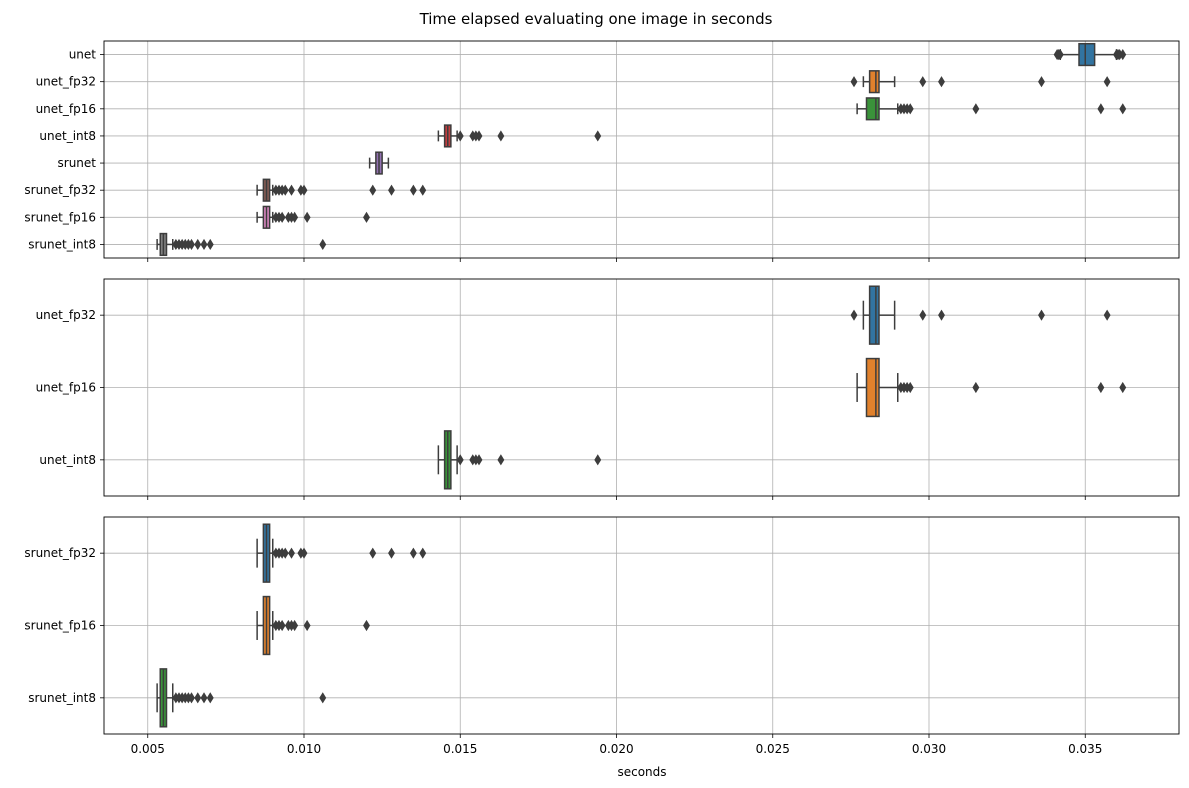  What do you see at coordinates (929, 749) in the screenshot?
I see `x-tick-label: 0.030` at bounding box center [929, 749].